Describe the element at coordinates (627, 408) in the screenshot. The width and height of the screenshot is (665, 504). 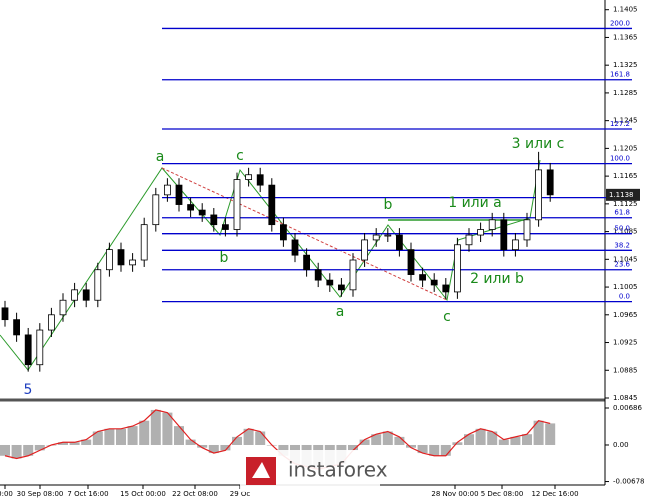
I see `y-tick-label: 0.00686` at that location.